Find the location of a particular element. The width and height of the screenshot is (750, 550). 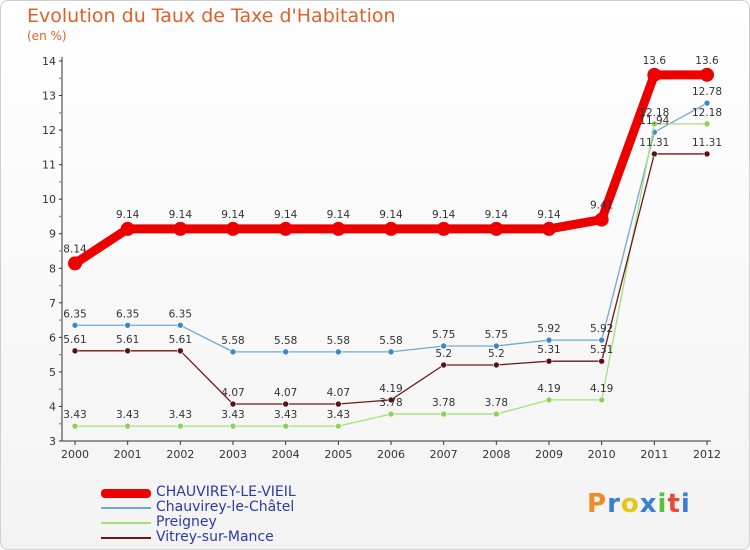

data-label: 5.31 is located at coordinates (548, 350).